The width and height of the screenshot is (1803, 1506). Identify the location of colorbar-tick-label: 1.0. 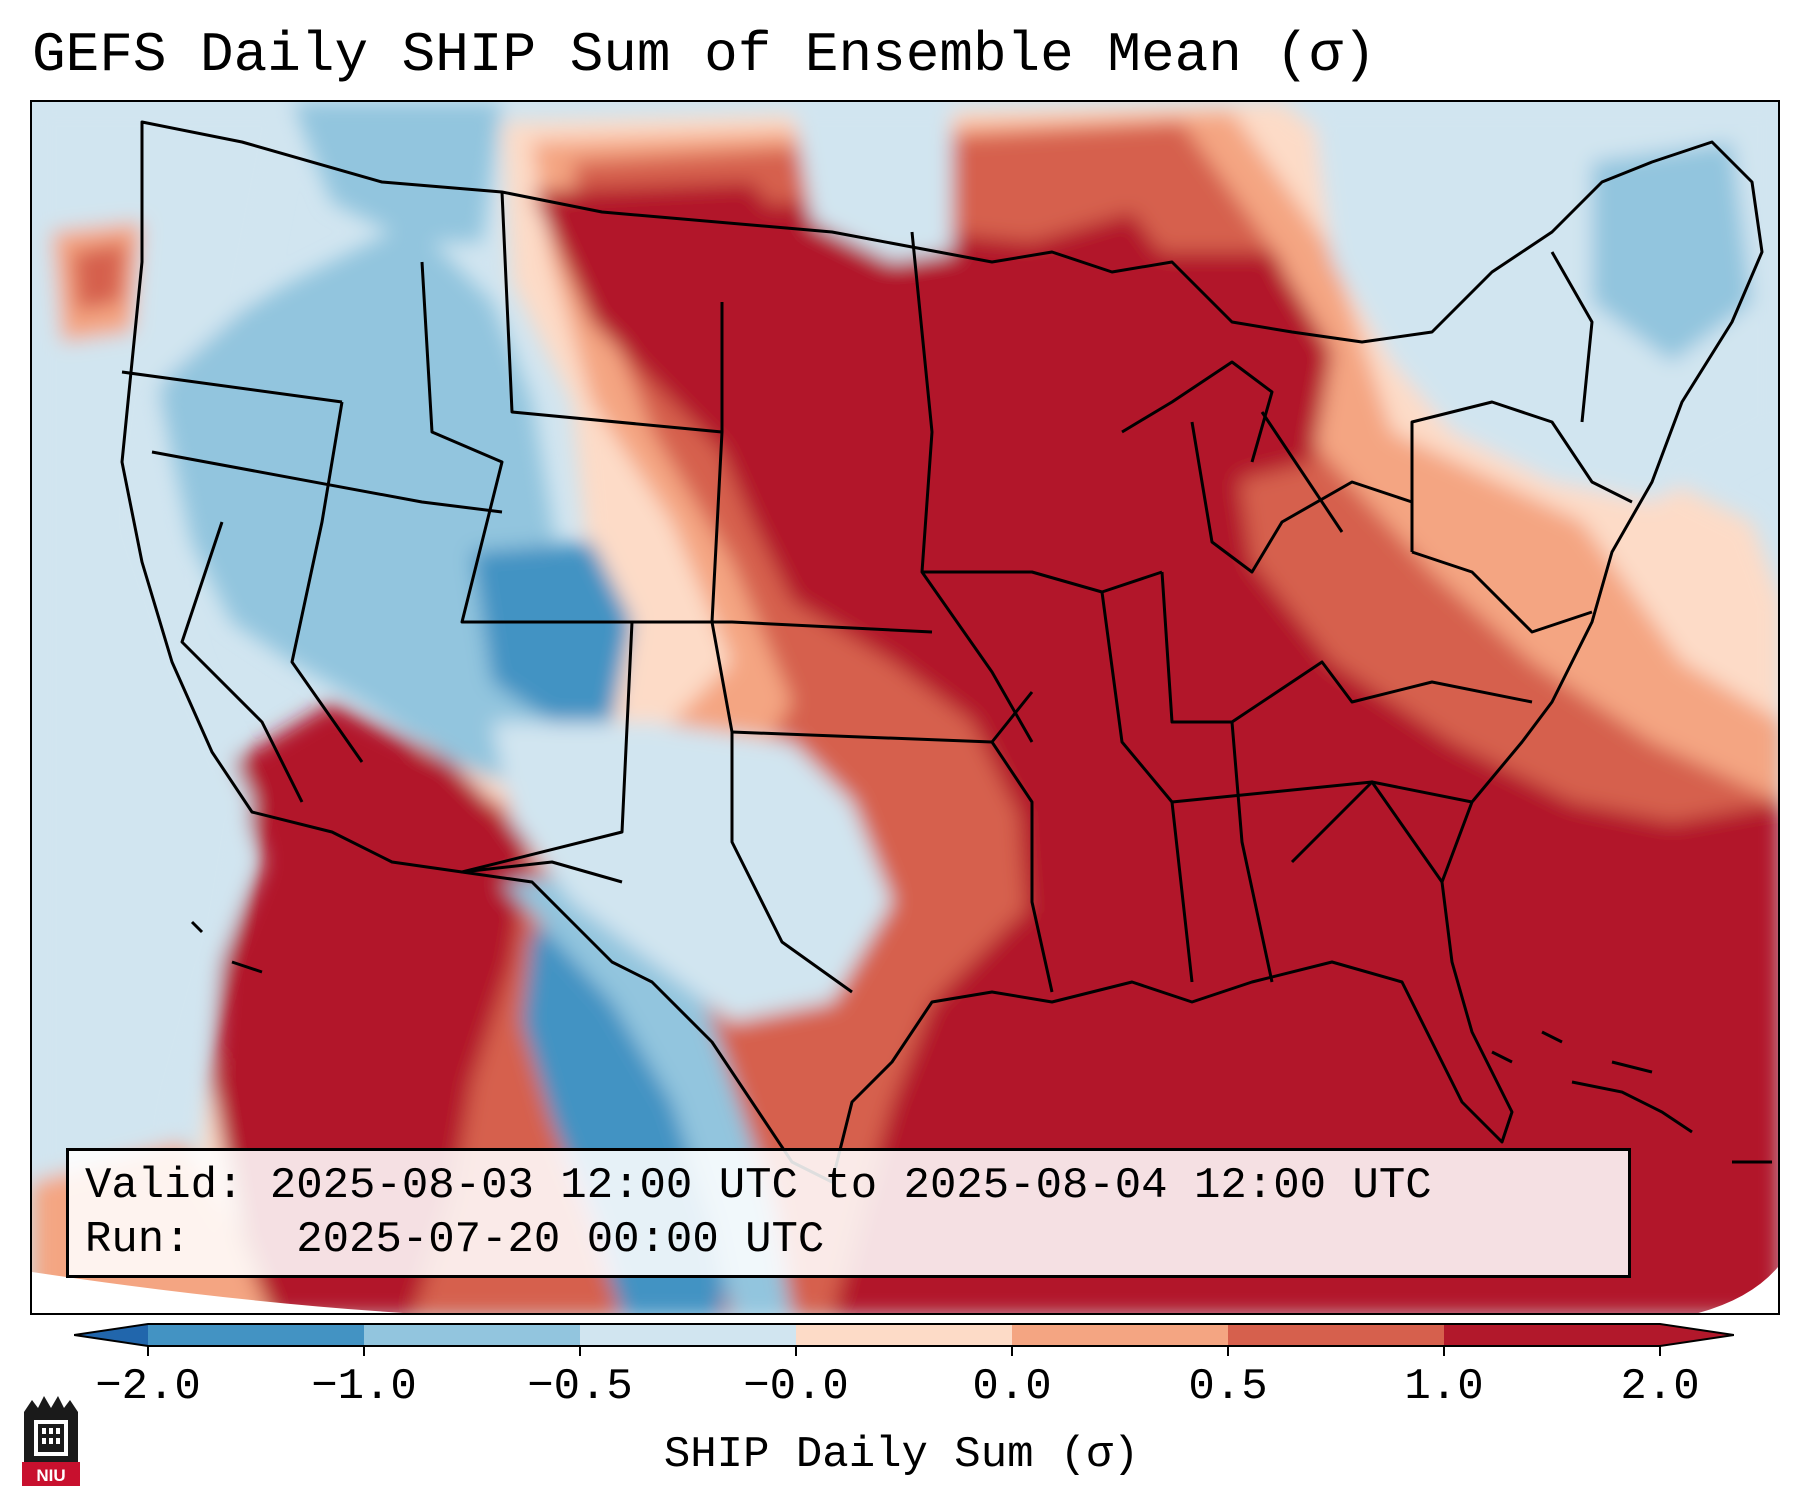
(1444, 1387).